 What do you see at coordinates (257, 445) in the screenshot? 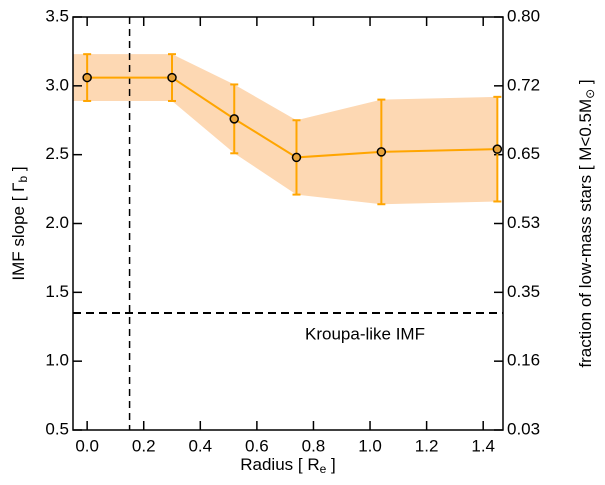
I see `x-tick-label: 0.6` at bounding box center [257, 445].